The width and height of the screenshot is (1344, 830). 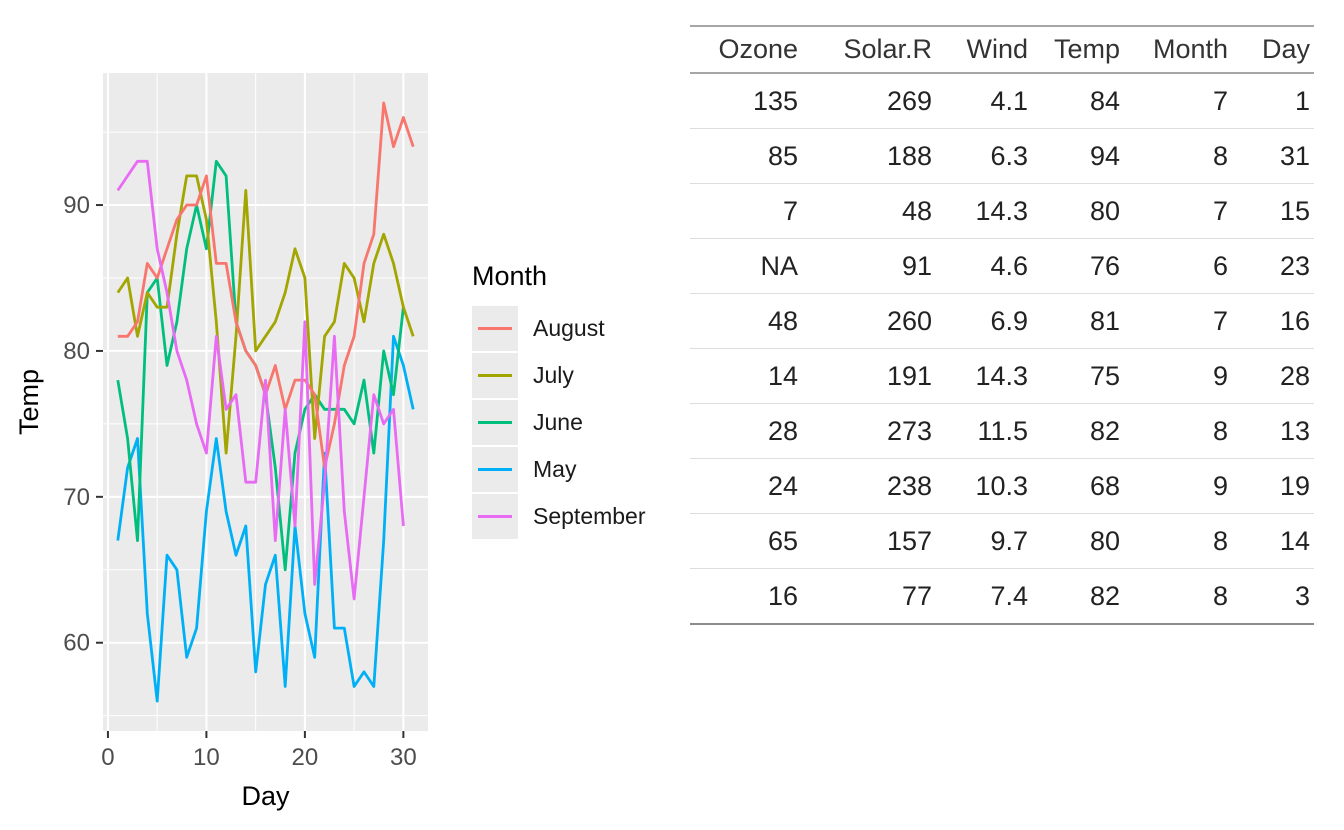 I want to click on table-cell: 68, so click(x=1078, y=486).